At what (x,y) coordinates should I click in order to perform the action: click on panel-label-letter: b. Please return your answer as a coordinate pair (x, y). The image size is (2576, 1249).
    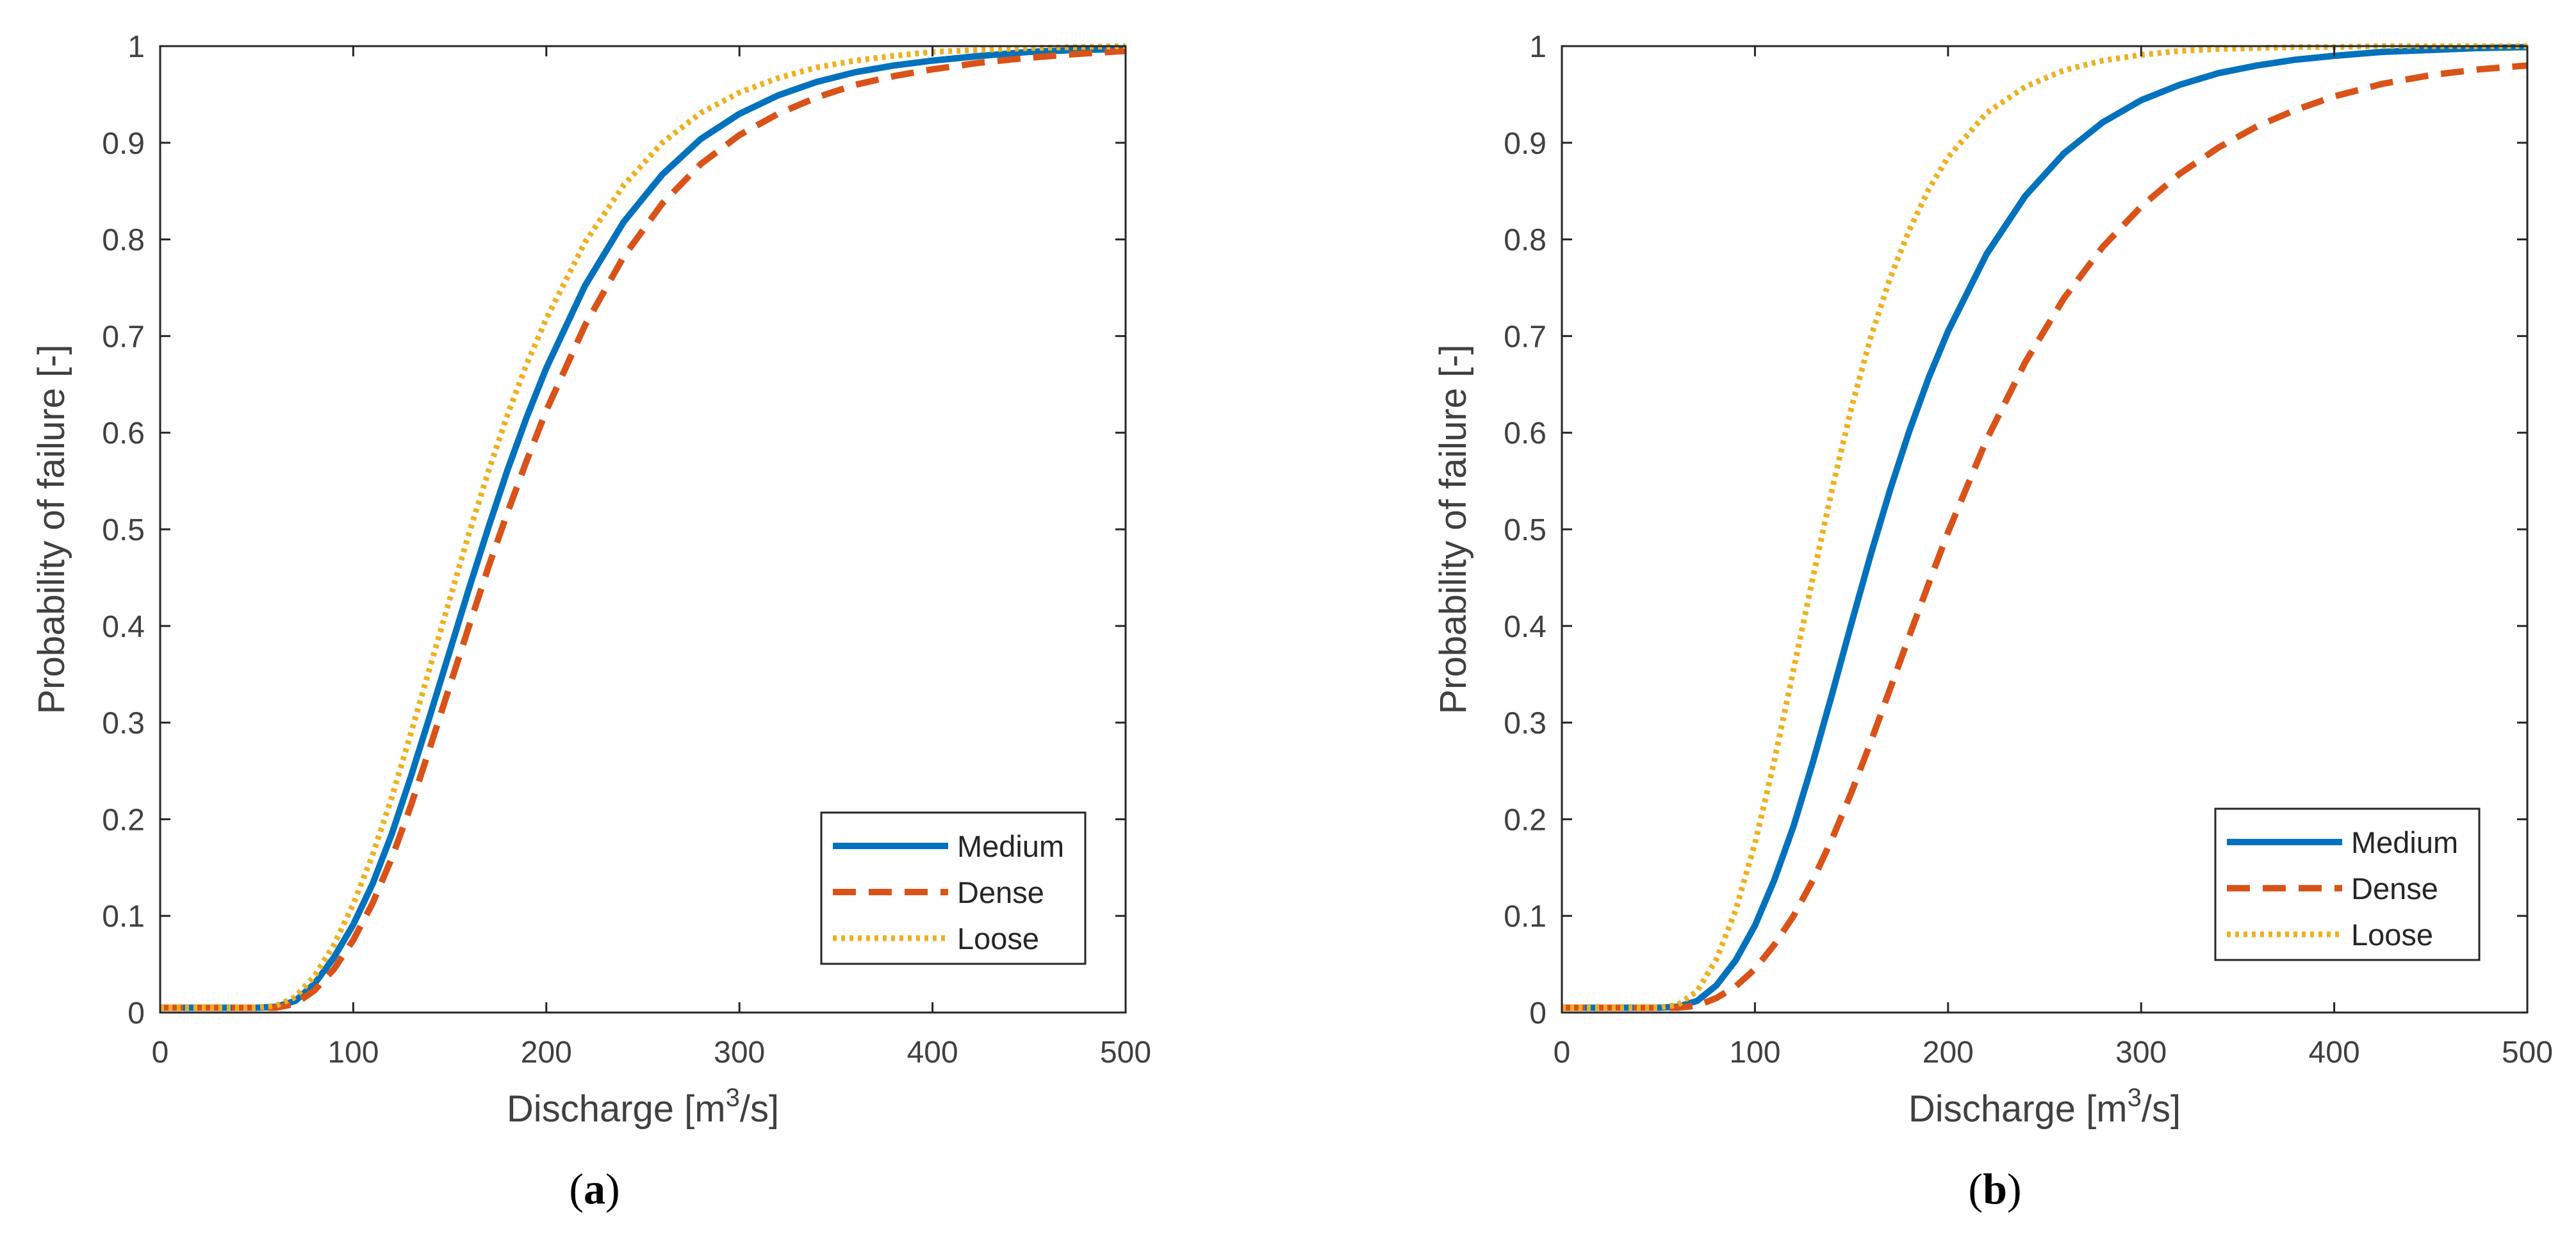
    Looking at the image, I should click on (1995, 1188).